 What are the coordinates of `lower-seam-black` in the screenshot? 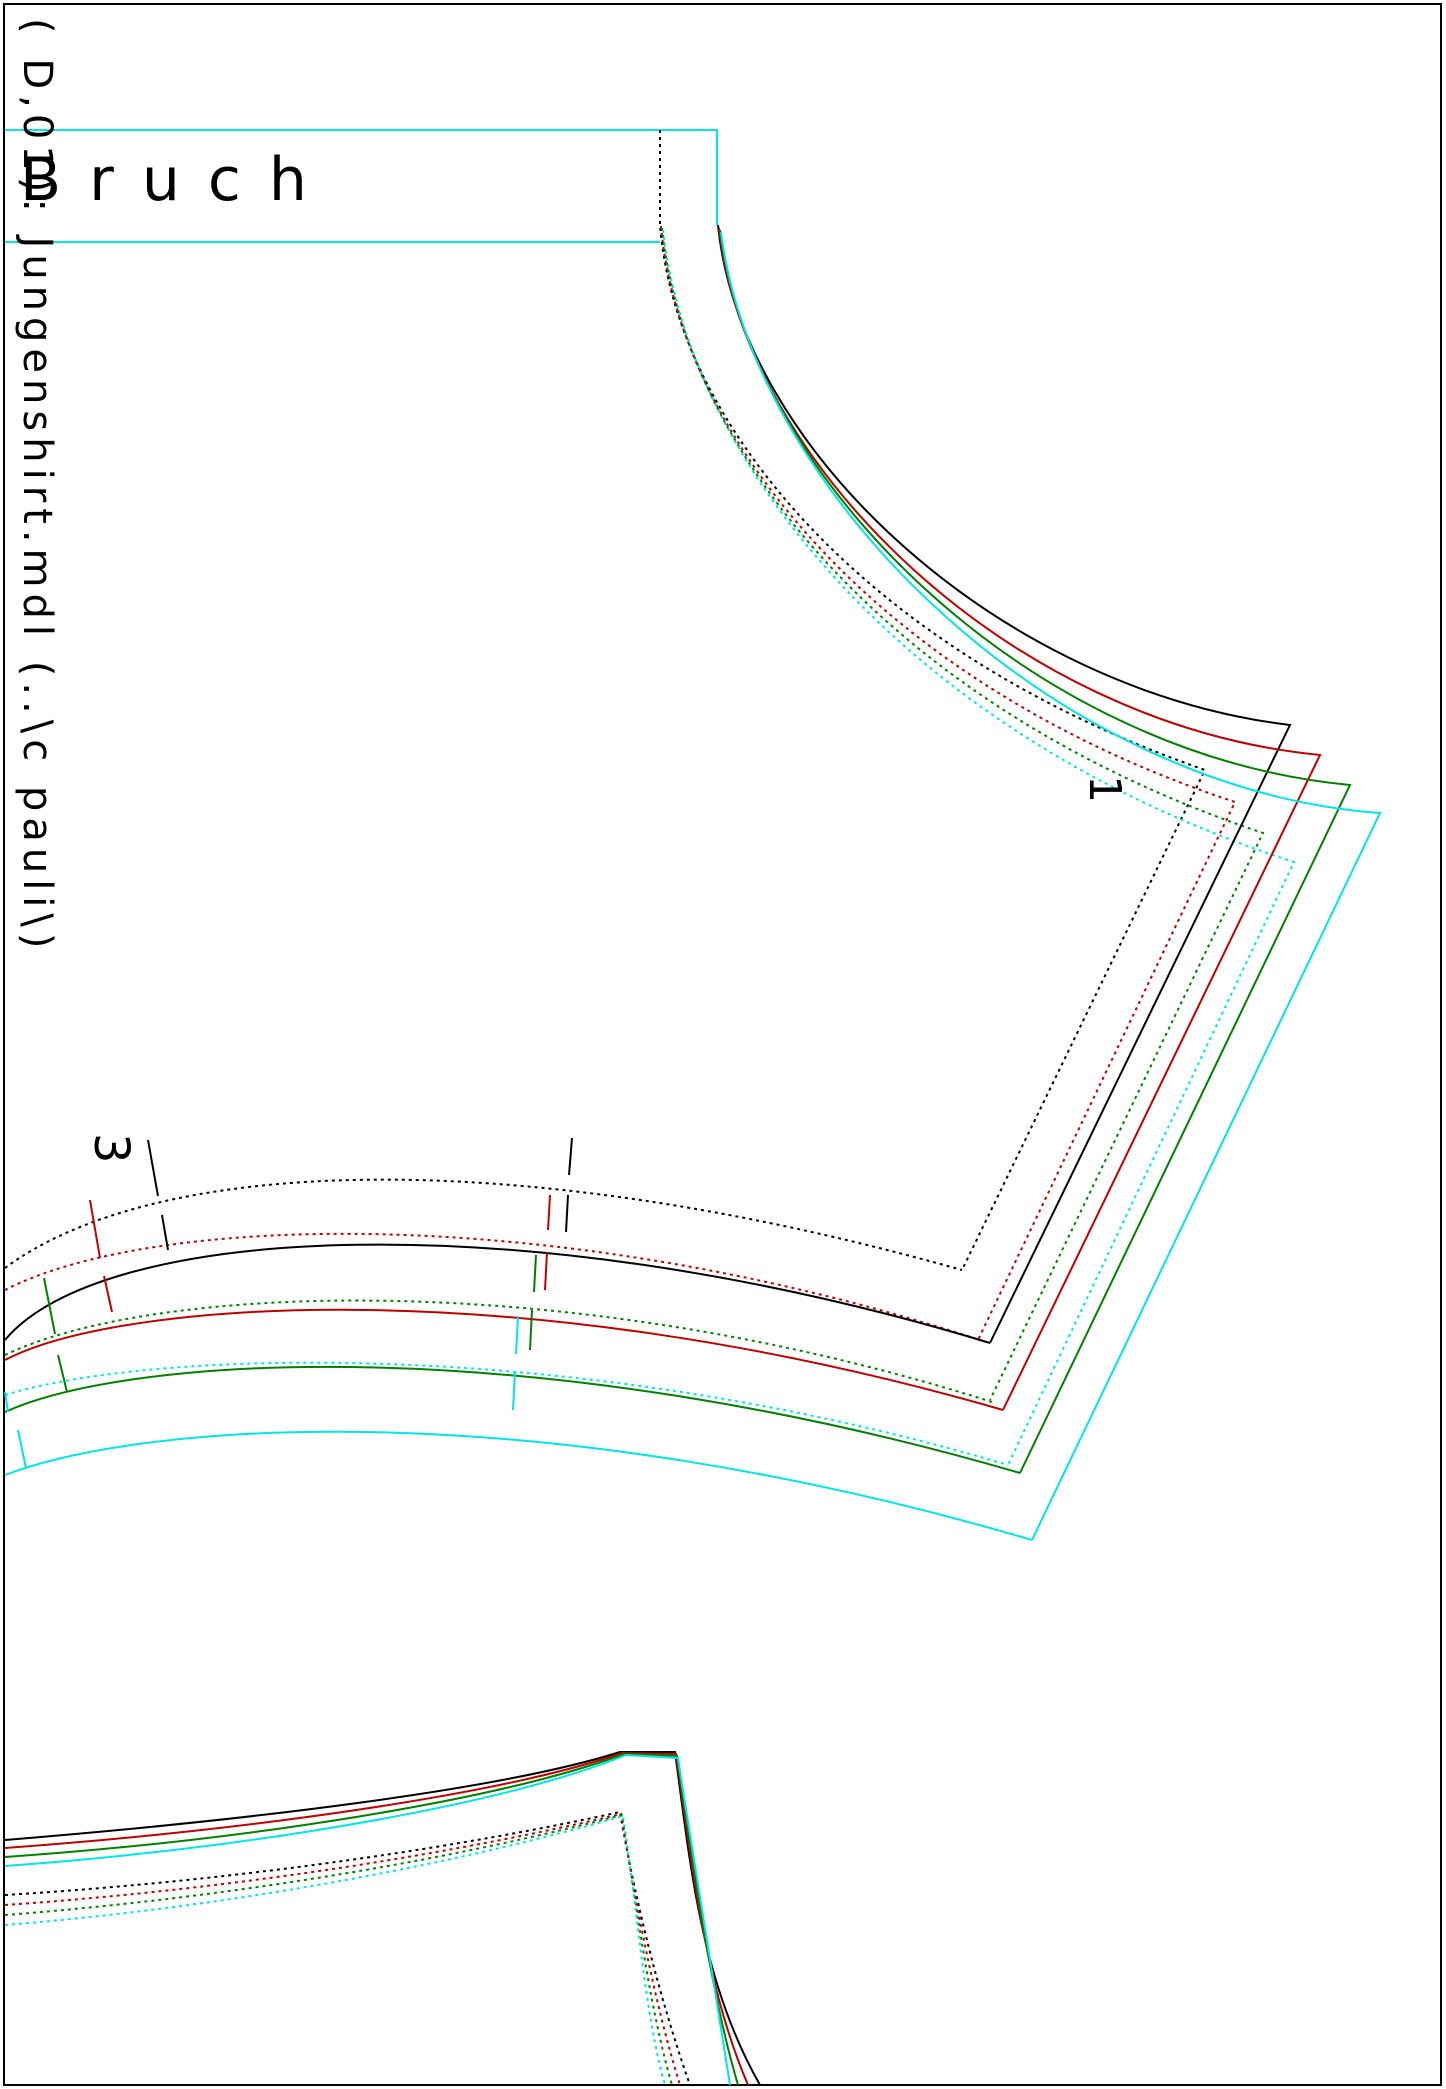 It's located at (347, 1948).